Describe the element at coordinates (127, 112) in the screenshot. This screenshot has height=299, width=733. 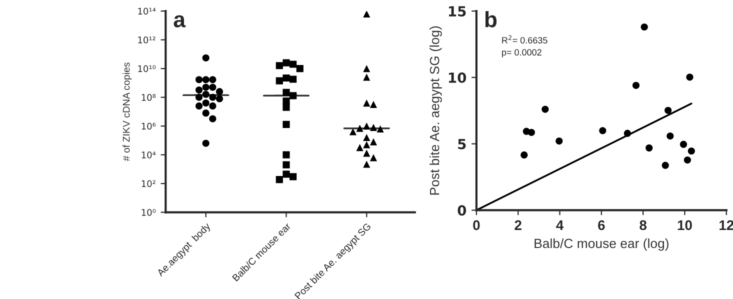
I see `y-axis-title: # of ZIKV cDNA copies` at that location.